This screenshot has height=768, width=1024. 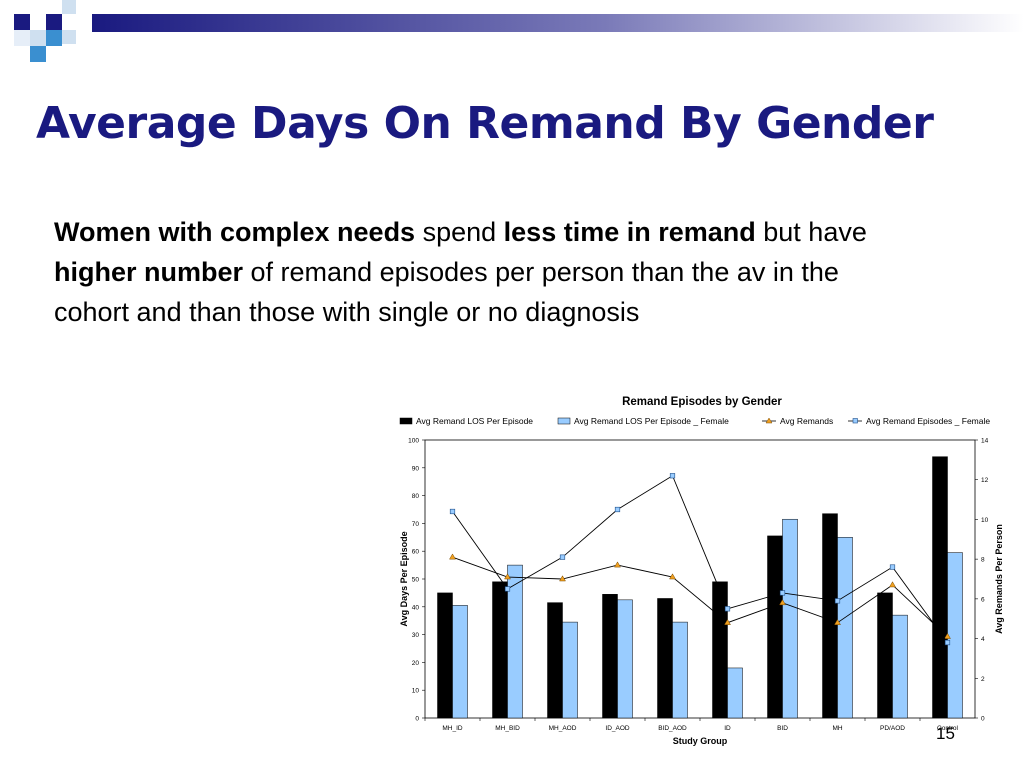 What do you see at coordinates (983, 639) in the screenshot?
I see `y2-tick-label: 4` at bounding box center [983, 639].